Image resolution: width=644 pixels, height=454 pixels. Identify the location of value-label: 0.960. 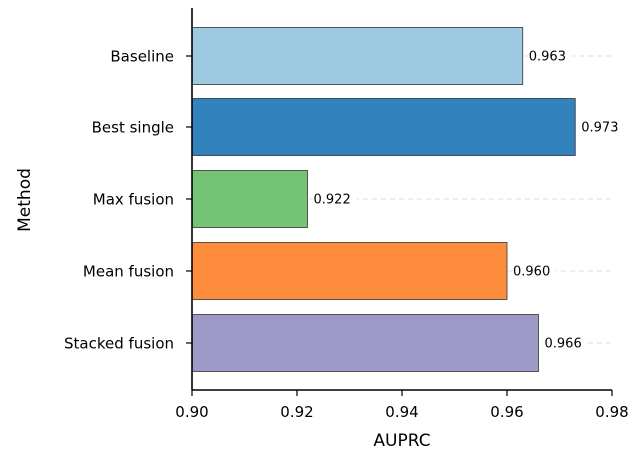
(531, 272).